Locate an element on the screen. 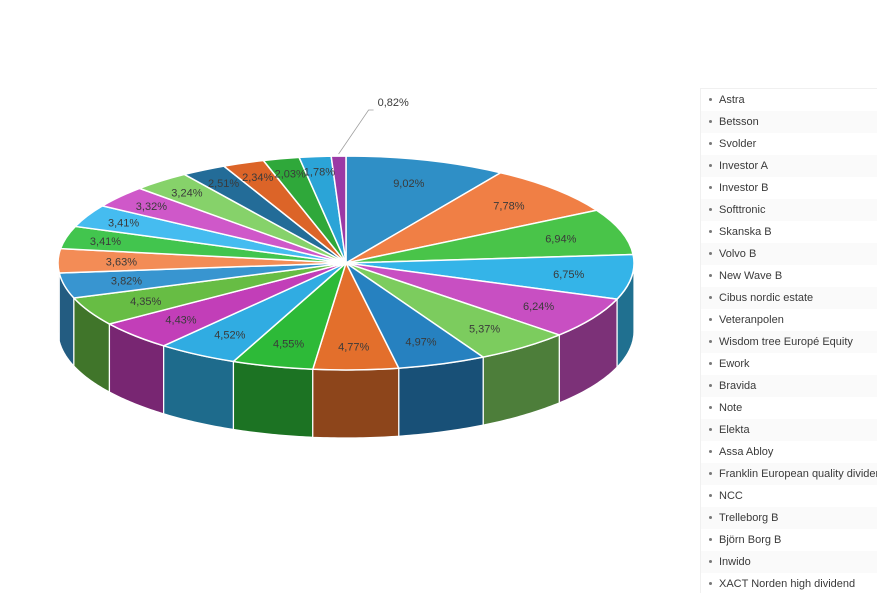  slice-label: 6,94% is located at coordinates (560, 240).